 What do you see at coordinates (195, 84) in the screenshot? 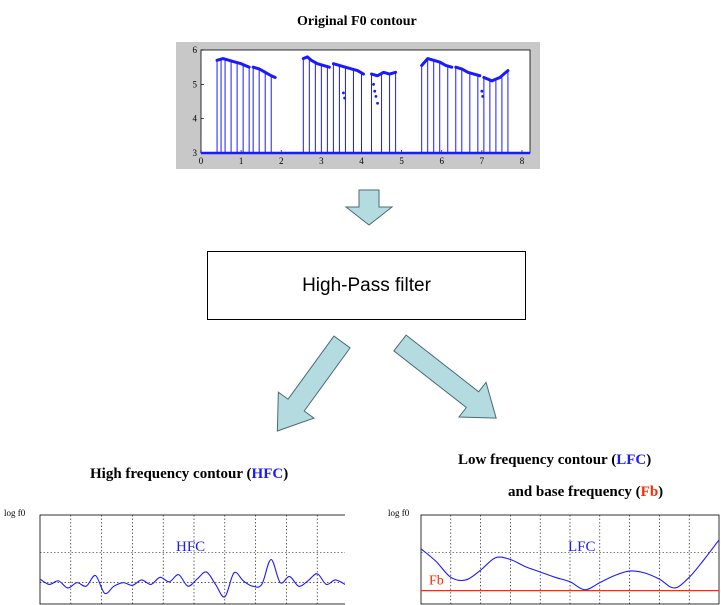
I see `y-tick-label: 5` at bounding box center [195, 84].